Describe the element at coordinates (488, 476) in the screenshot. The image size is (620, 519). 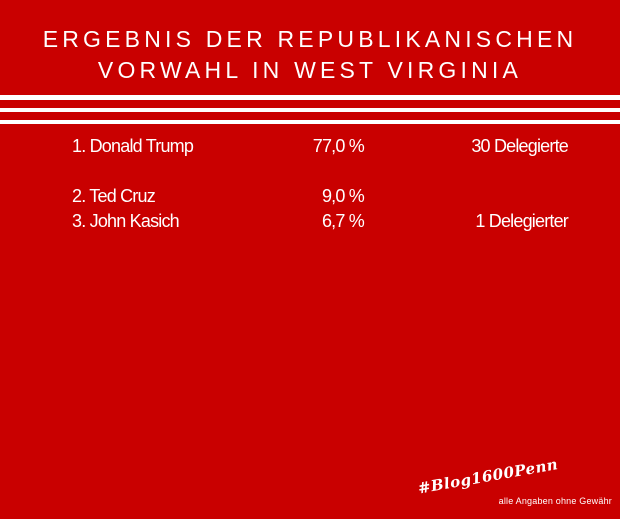
I see `blog-hashtag: #Blog1600Penn` at that location.